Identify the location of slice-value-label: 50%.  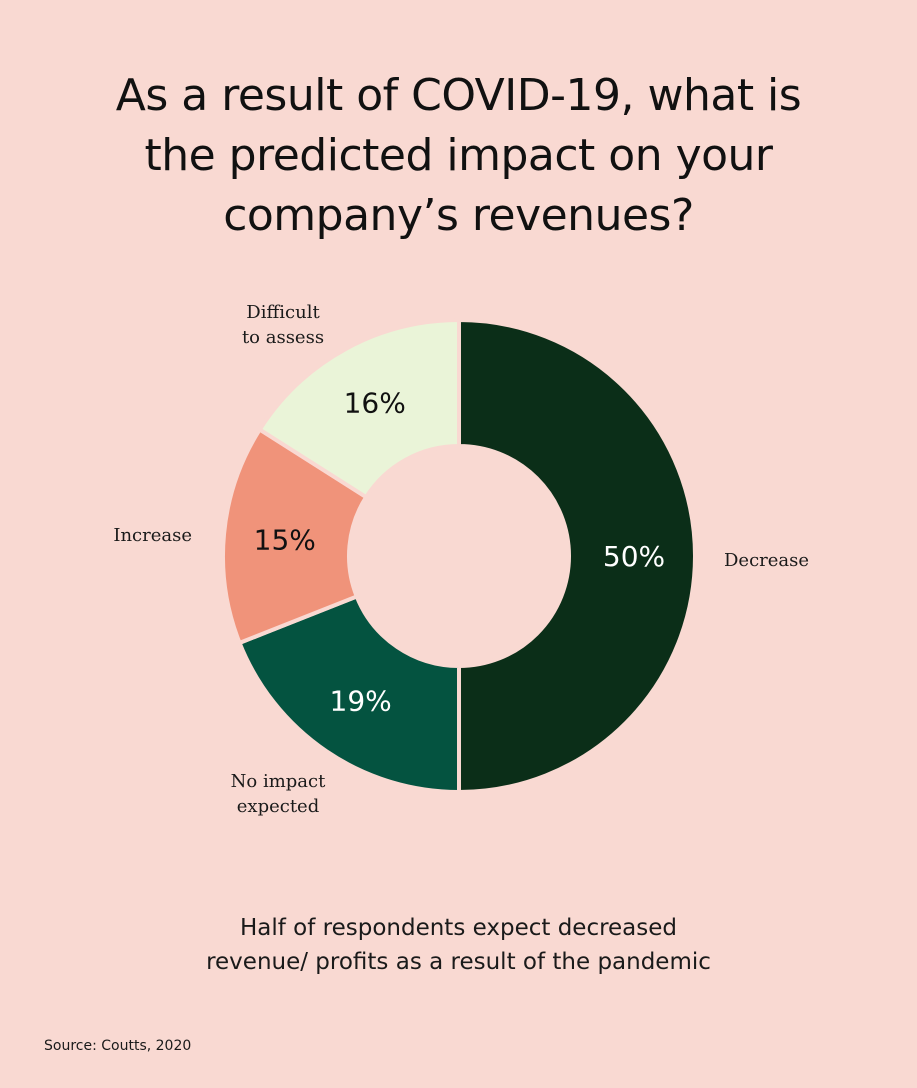
(634, 556).